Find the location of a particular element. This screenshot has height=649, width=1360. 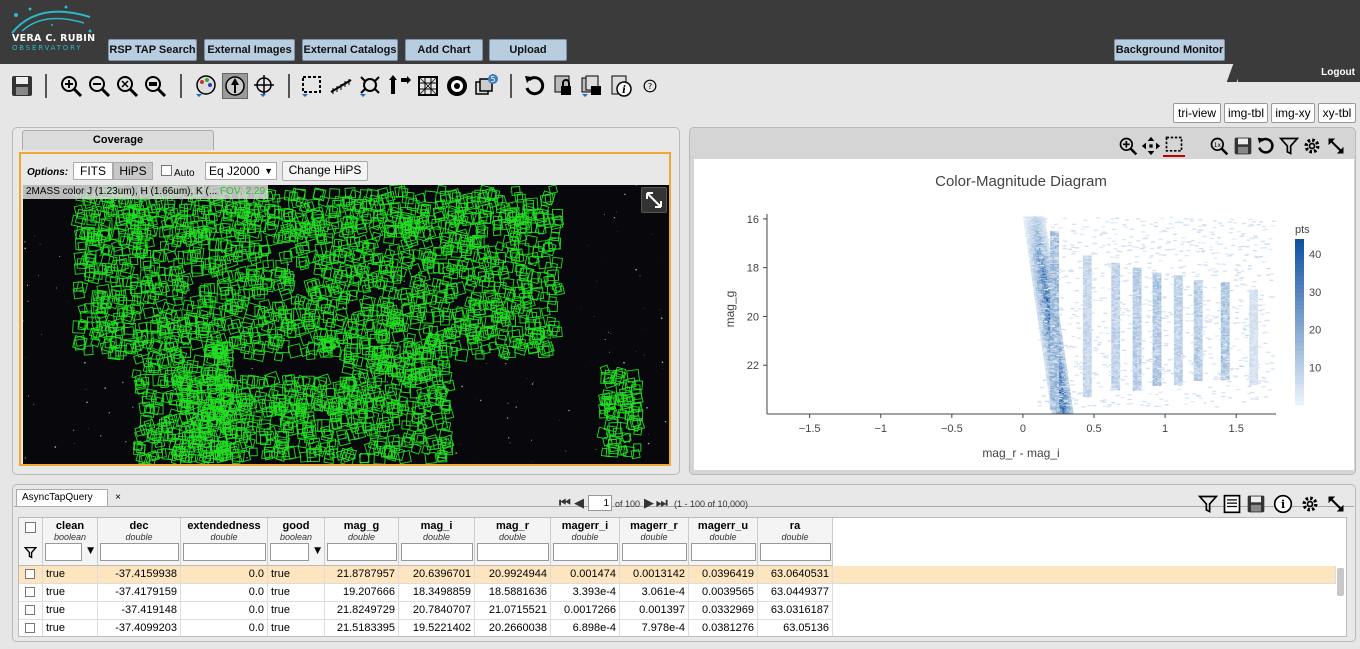

pan-icon is located at coordinates (1151, 146).